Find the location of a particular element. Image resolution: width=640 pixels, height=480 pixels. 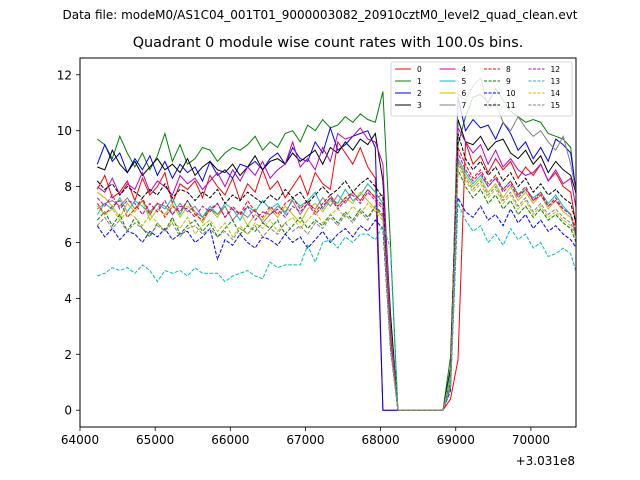

y-tick-label: 4 is located at coordinates (68, 299).